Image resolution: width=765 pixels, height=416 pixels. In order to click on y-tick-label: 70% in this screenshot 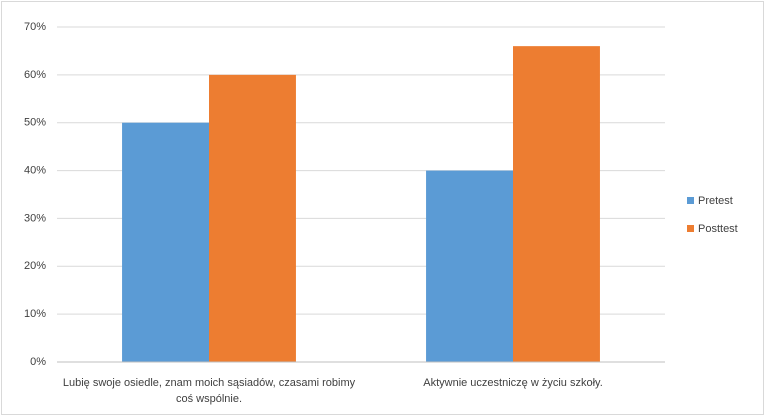, I will do `click(35, 27)`.